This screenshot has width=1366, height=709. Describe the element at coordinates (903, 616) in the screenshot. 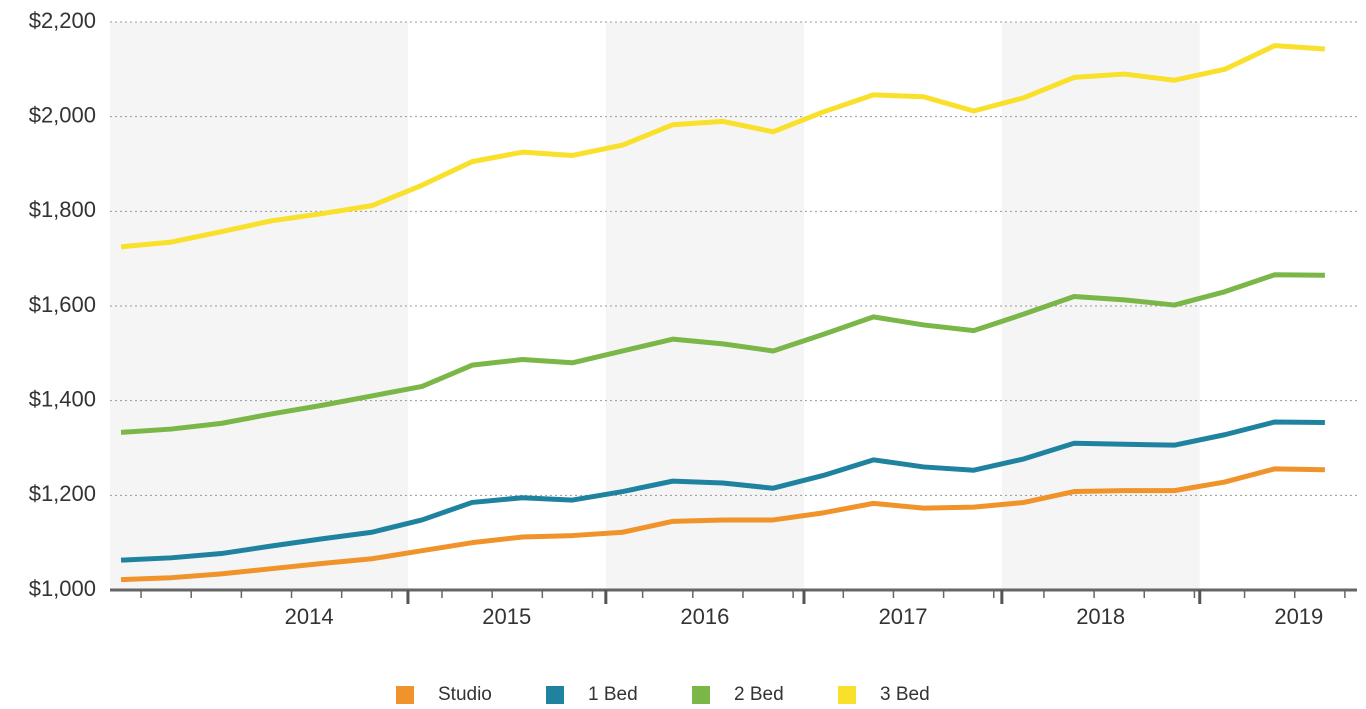

I see `x-tick-label: 2017` at that location.